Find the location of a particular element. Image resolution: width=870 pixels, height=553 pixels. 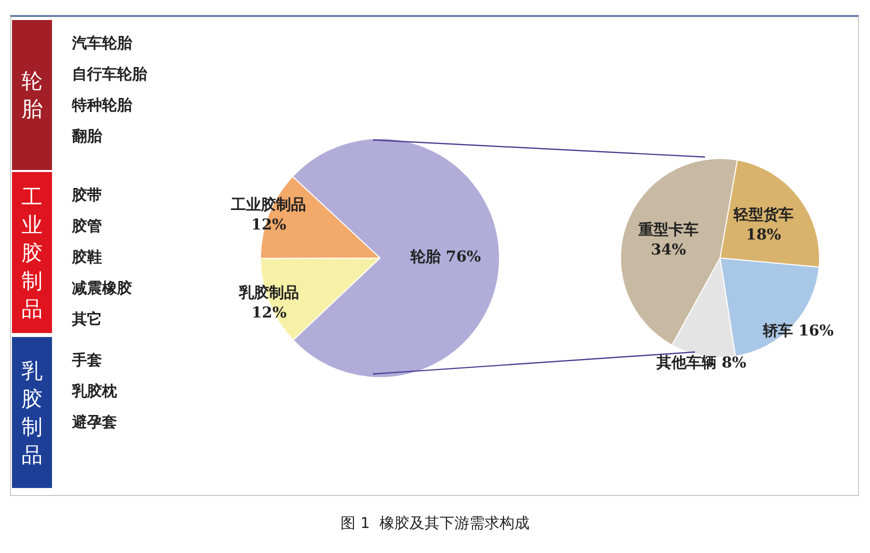

text: 乳胶枕 is located at coordinates (94, 391).